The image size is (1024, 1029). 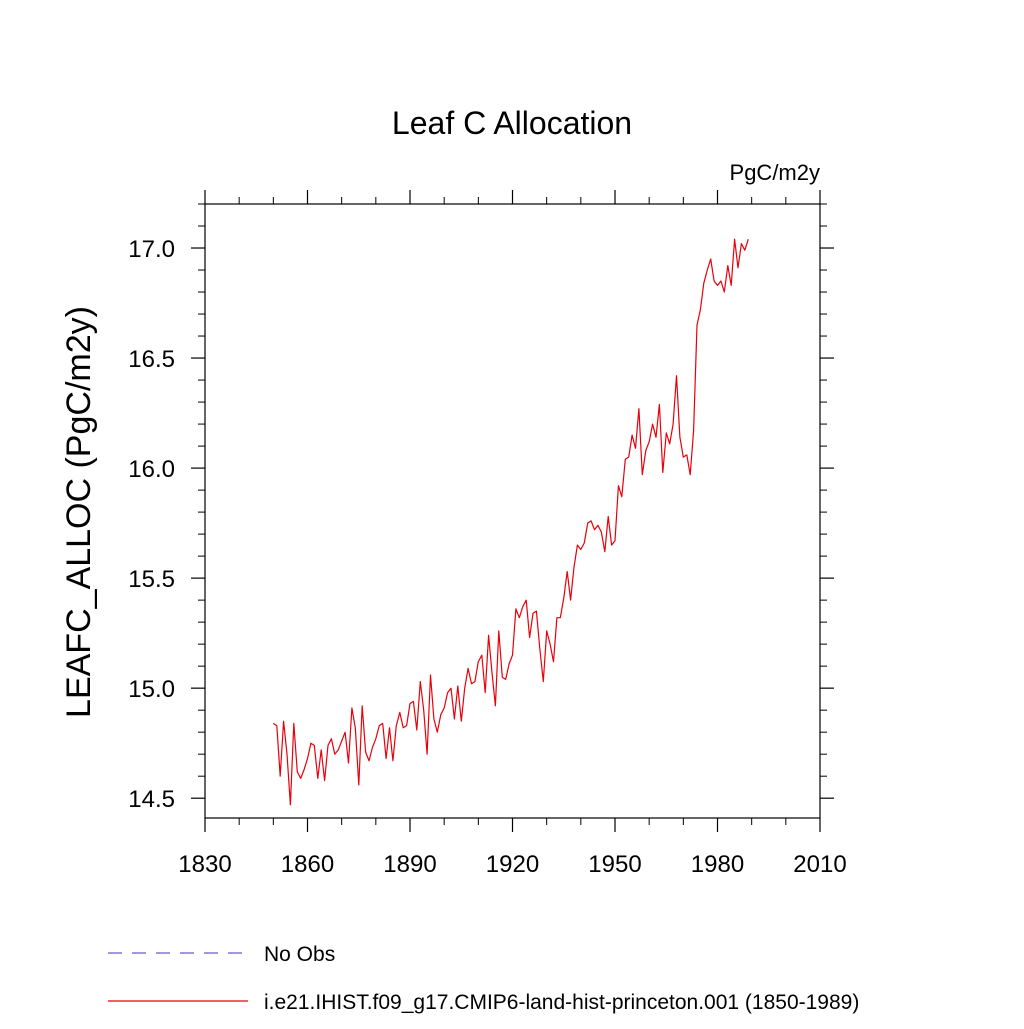 What do you see at coordinates (717, 864) in the screenshot?
I see `x-tick-label: 1980` at bounding box center [717, 864].